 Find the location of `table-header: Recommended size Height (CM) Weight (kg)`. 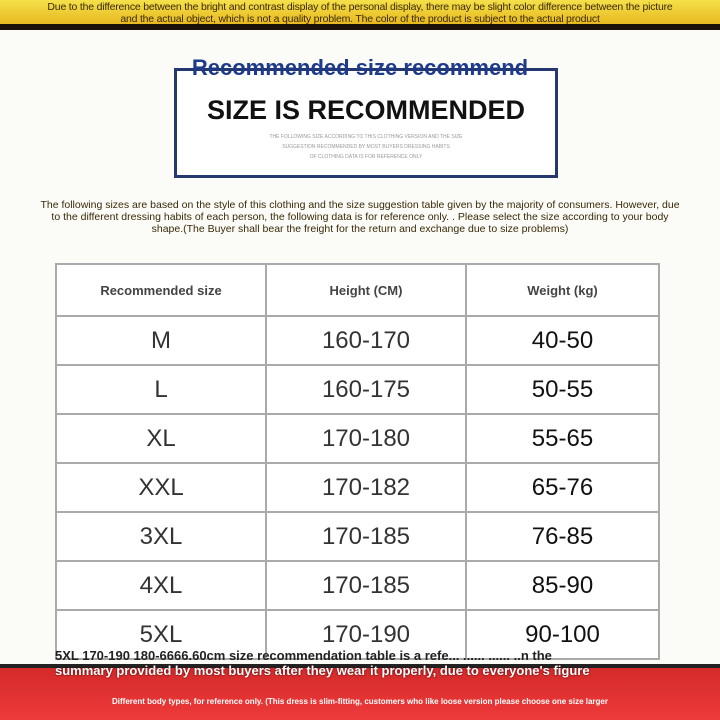

table-header: Recommended size Height (CM) Weight (kg) is located at coordinates (357, 290).